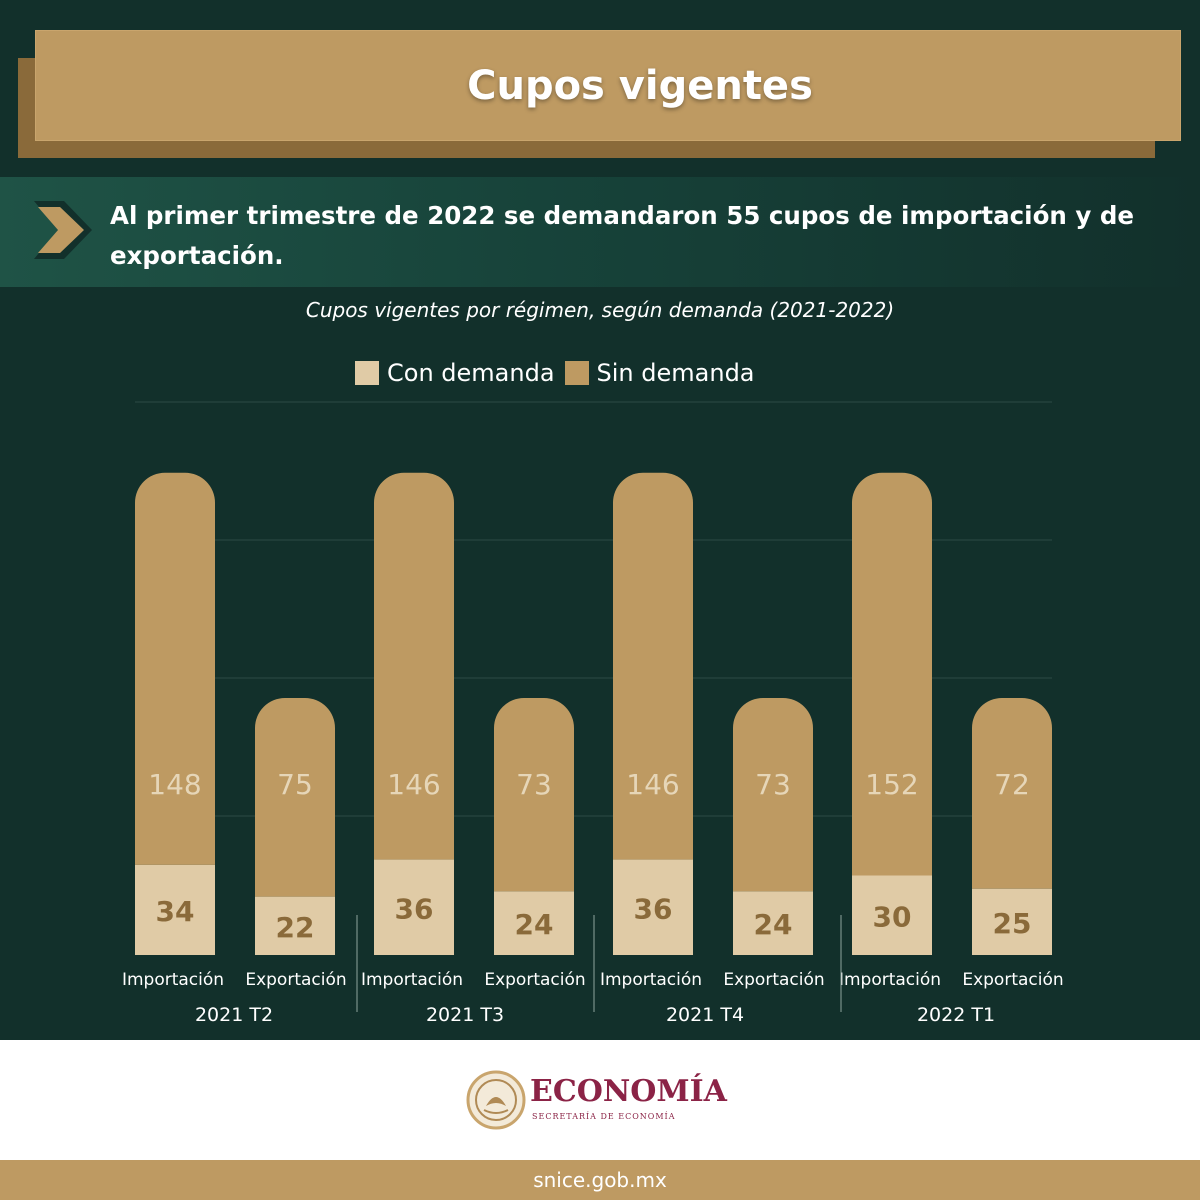  I want to click on chevron-right-icon, so click(63, 230).